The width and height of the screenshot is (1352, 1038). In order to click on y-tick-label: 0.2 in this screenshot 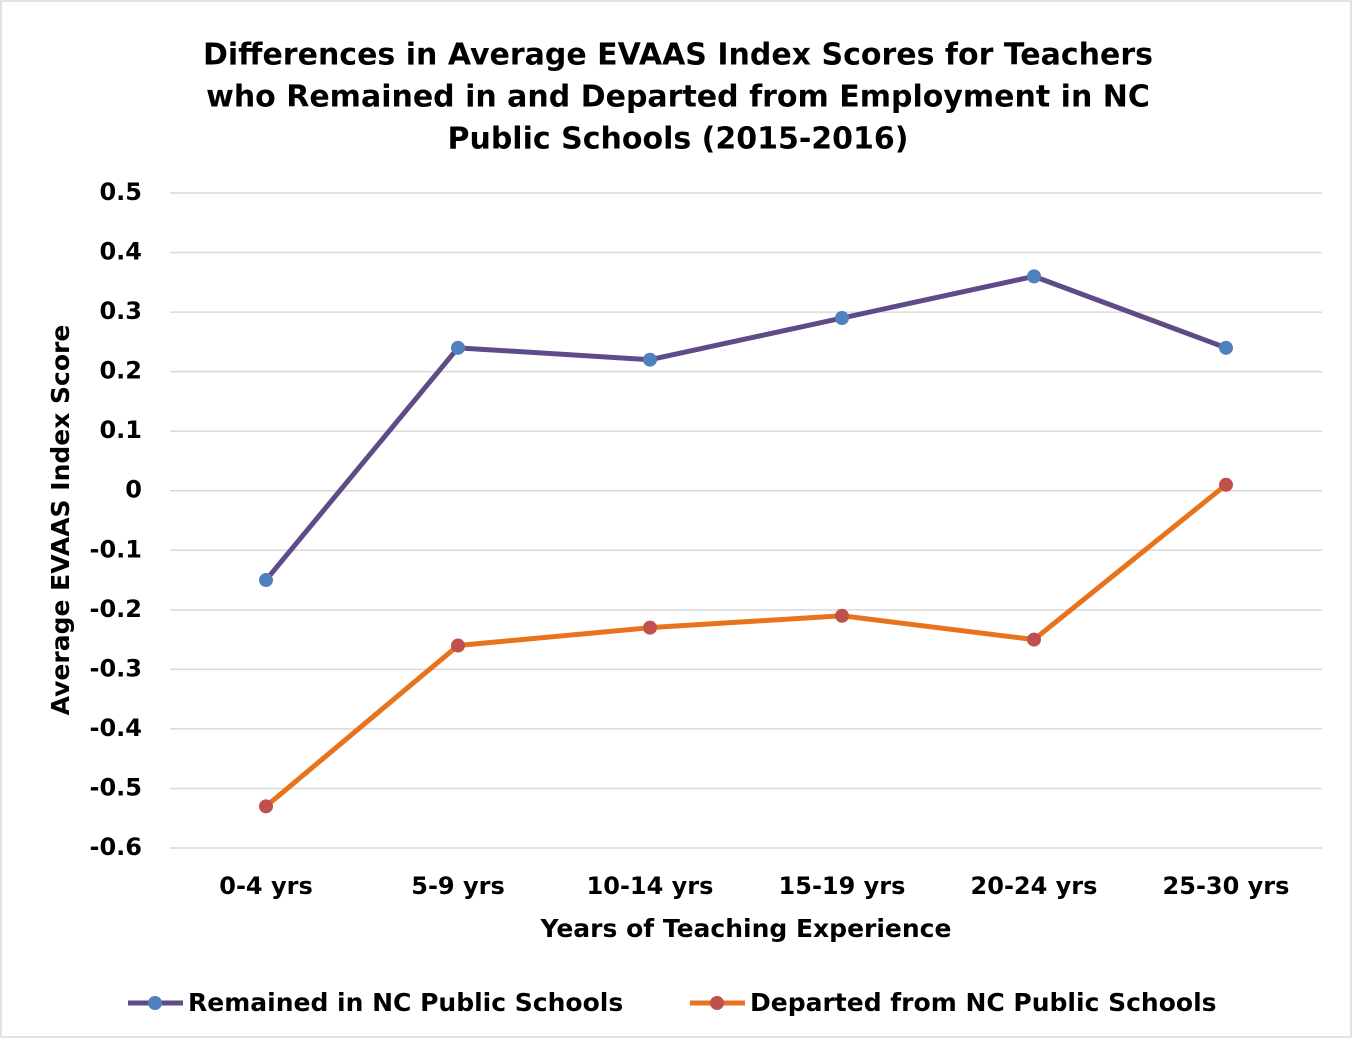, I will do `click(120, 371)`.